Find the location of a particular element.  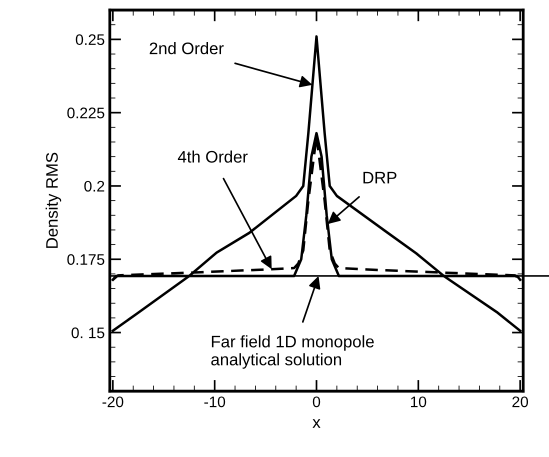

y-tick-label: 0.225 is located at coordinates (85, 113).